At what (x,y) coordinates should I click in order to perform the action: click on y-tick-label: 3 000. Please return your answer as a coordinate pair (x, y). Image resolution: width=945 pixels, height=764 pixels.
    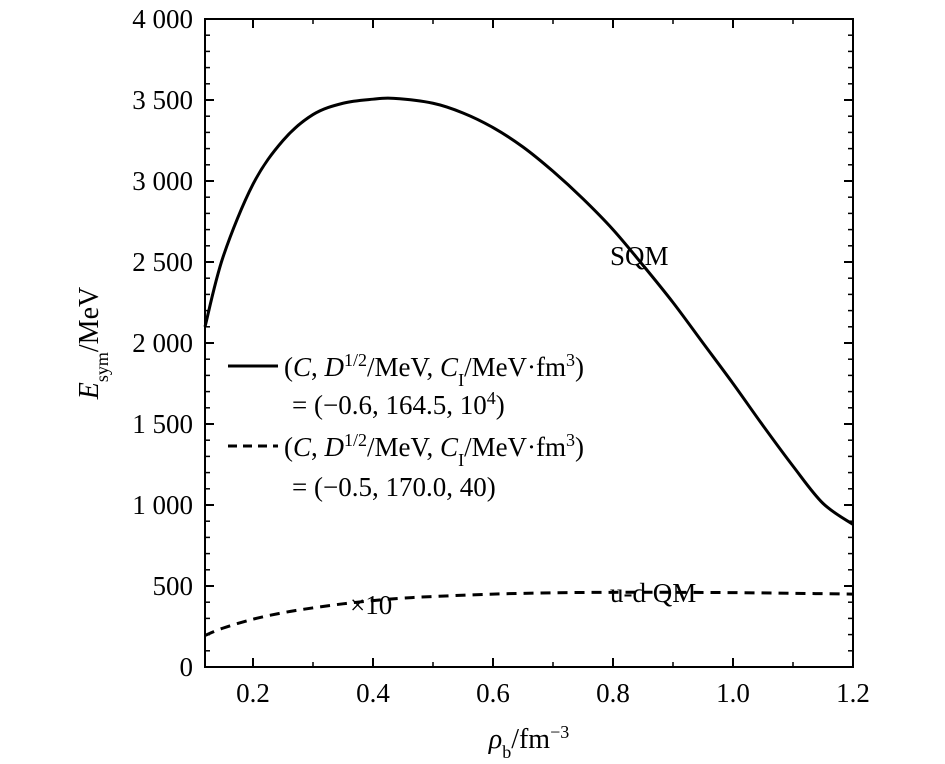
    Looking at the image, I should click on (162, 181).